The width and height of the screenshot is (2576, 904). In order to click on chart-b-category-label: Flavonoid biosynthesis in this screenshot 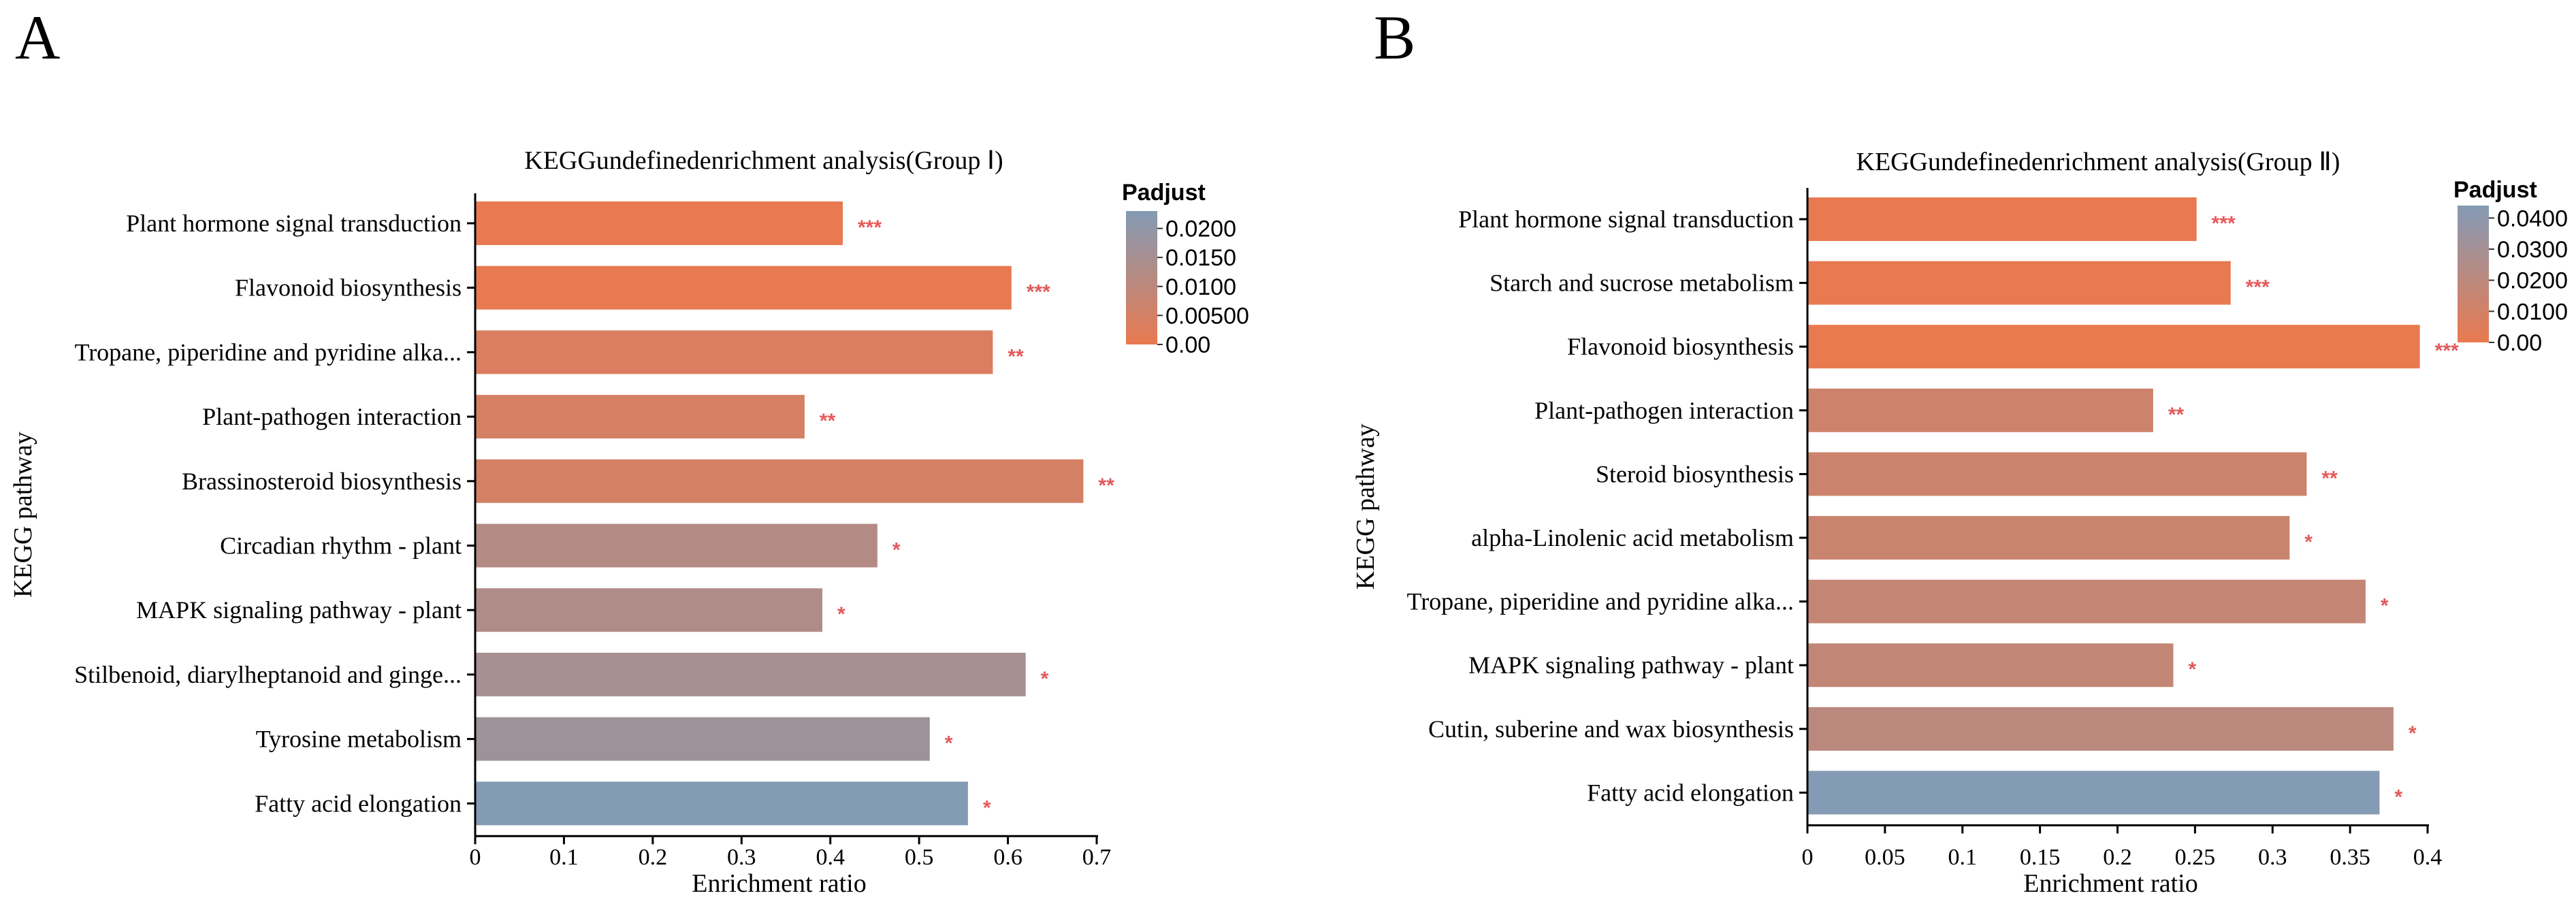, I will do `click(1681, 346)`.